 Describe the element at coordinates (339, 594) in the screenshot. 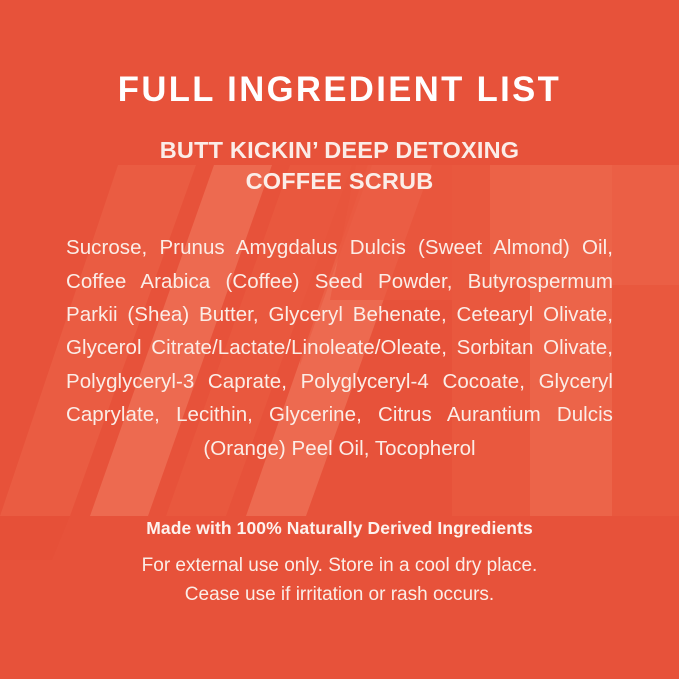

I see `usage-line-2: Cease use if irritation or rash occurs.` at that location.